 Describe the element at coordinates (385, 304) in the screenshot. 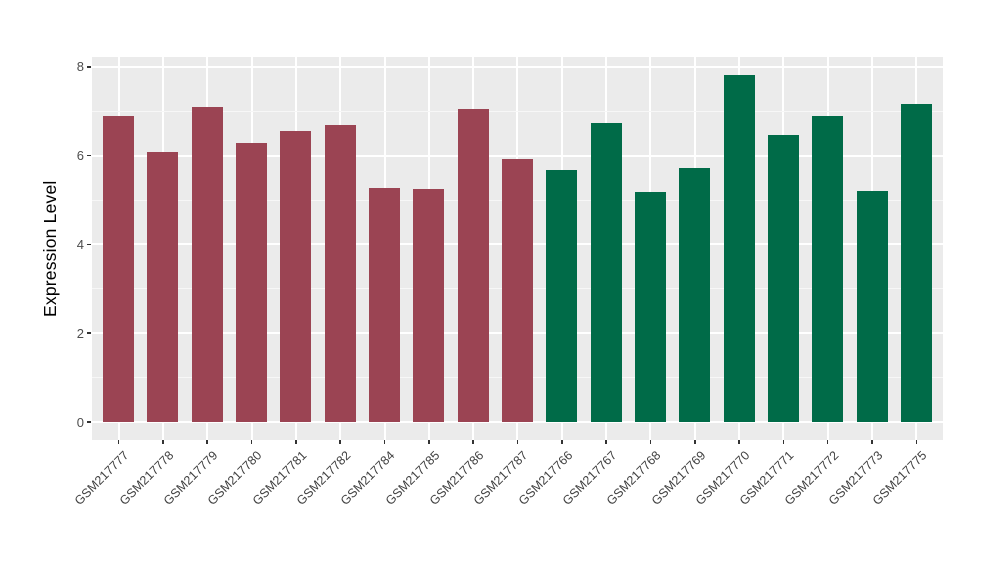

I see `bar-GSM217784` at that location.